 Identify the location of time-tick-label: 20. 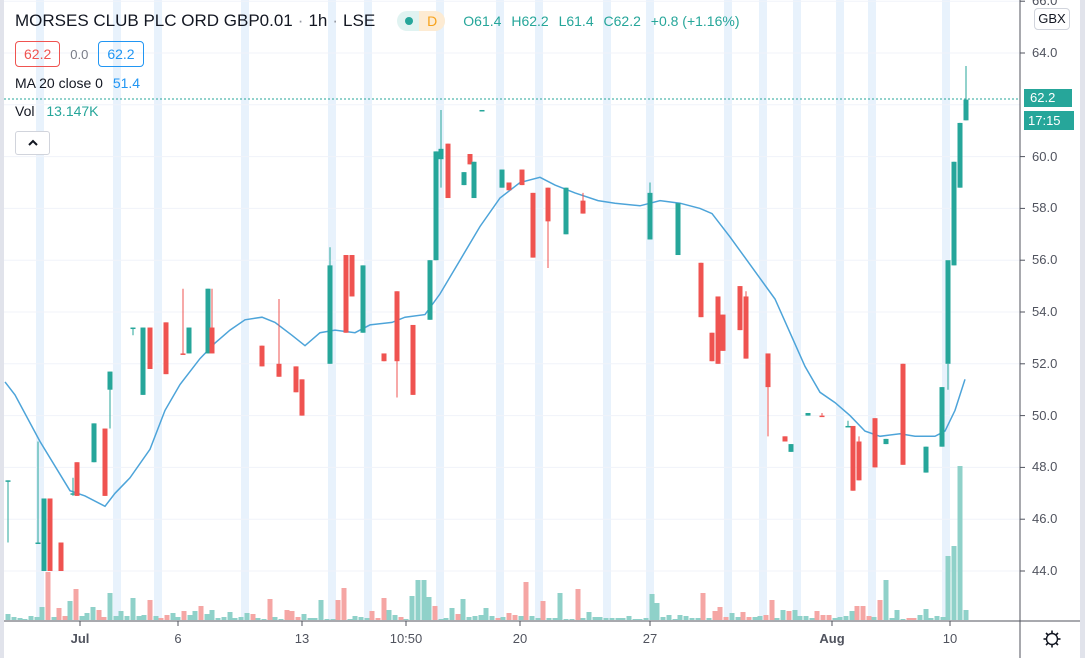
(520, 638).